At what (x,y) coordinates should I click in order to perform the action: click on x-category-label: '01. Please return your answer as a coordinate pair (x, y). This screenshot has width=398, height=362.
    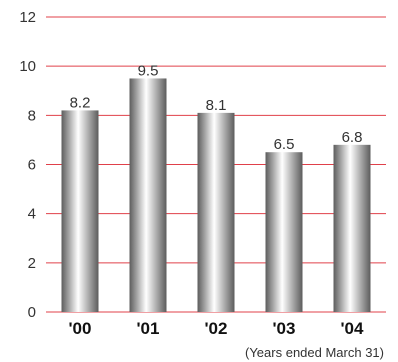
    Looking at the image, I should click on (148, 328).